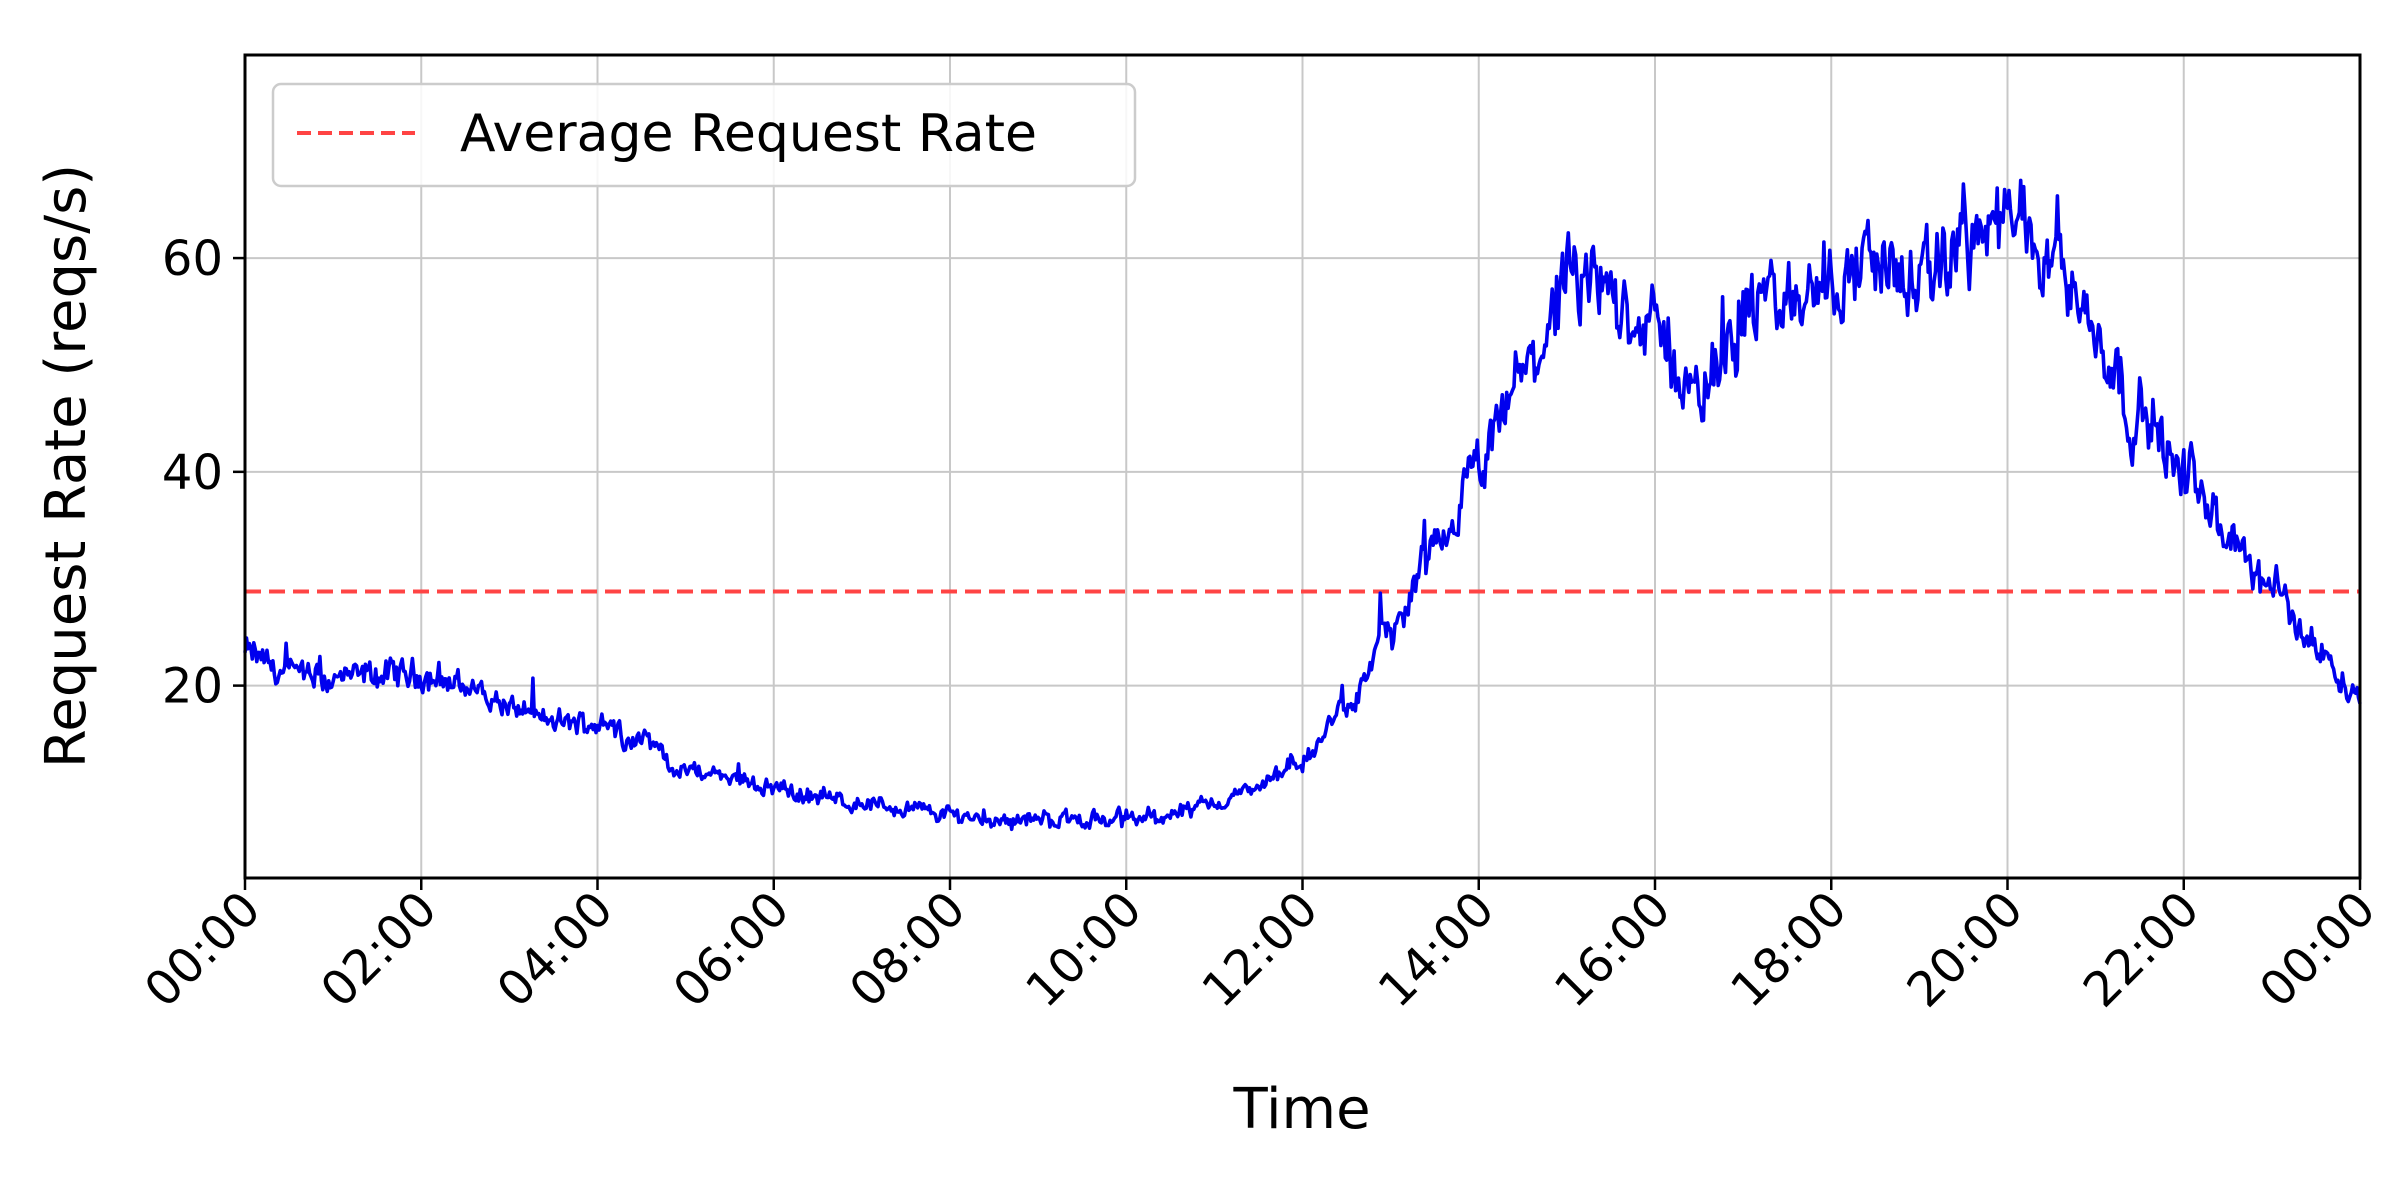  Describe the element at coordinates (1788, 949) in the screenshot. I see `x-tick-label: 18:00` at that location.